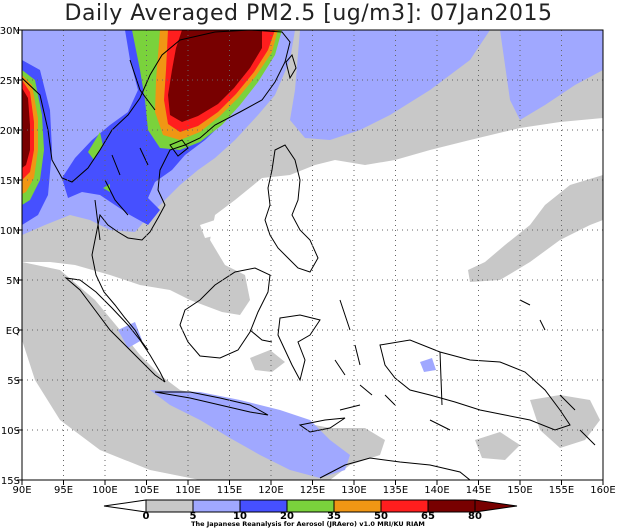  I want to click on coastline-sumatra, so click(115, 330).